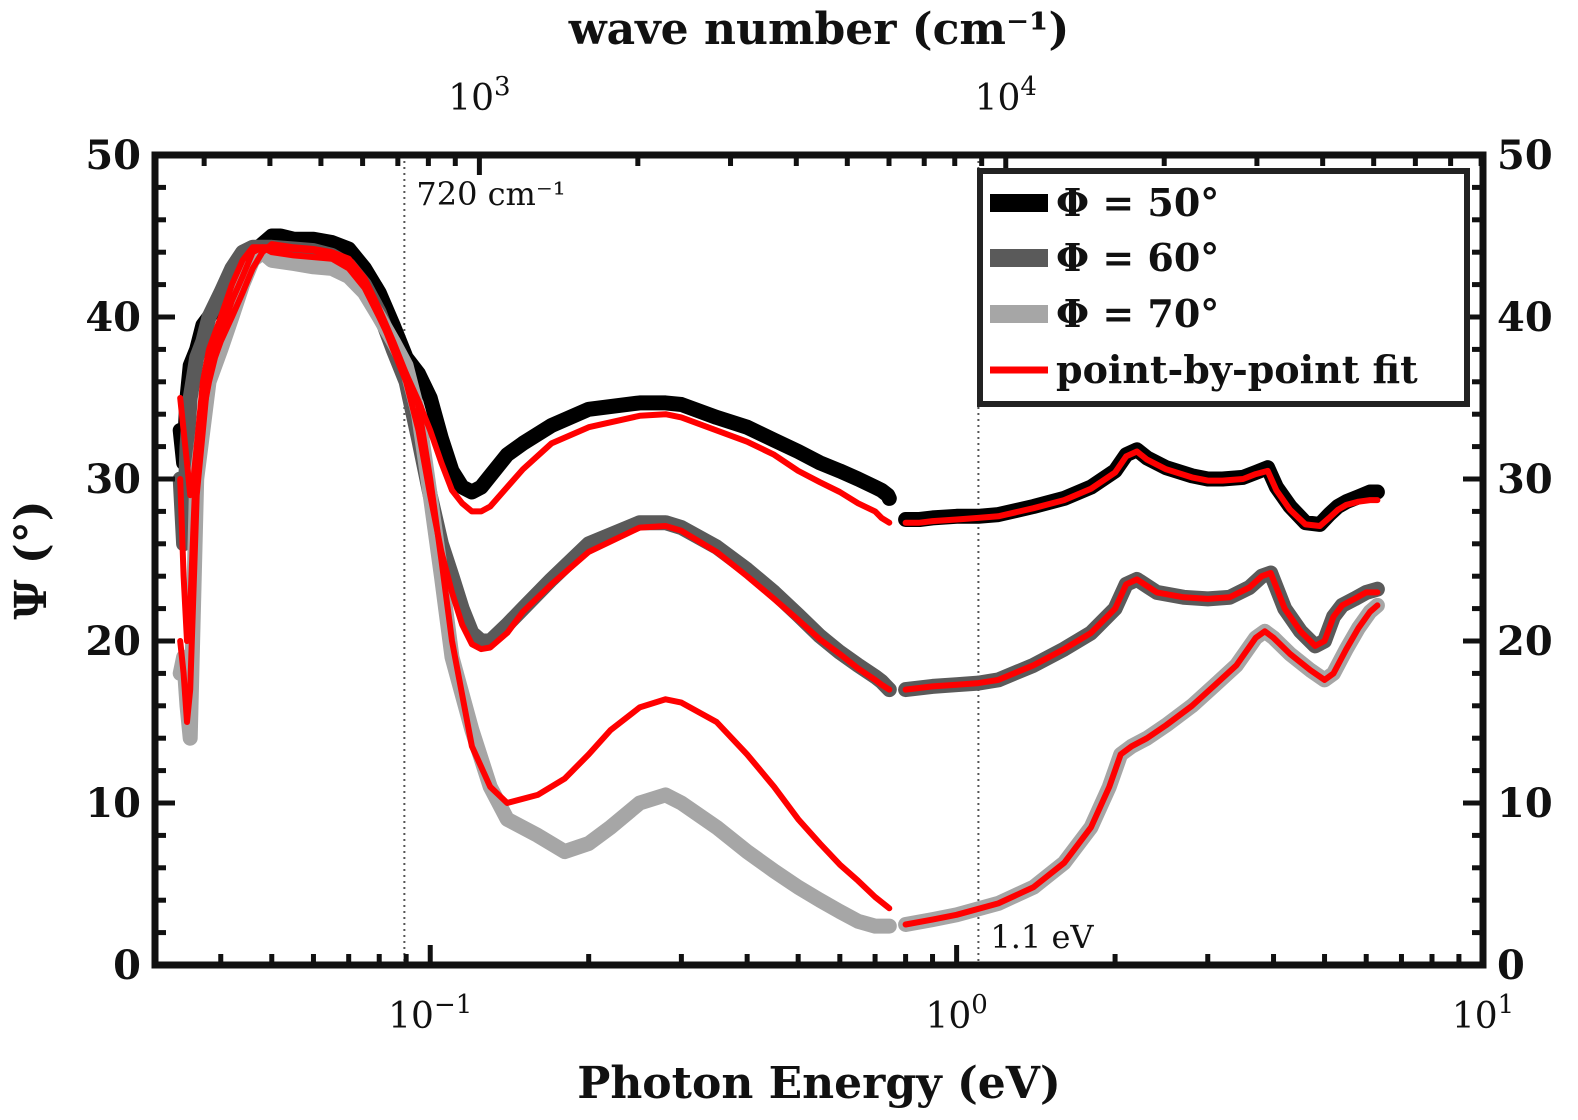 The height and width of the screenshot is (1120, 1578). I want to click on y-tick-label: 20, so click(113, 641).